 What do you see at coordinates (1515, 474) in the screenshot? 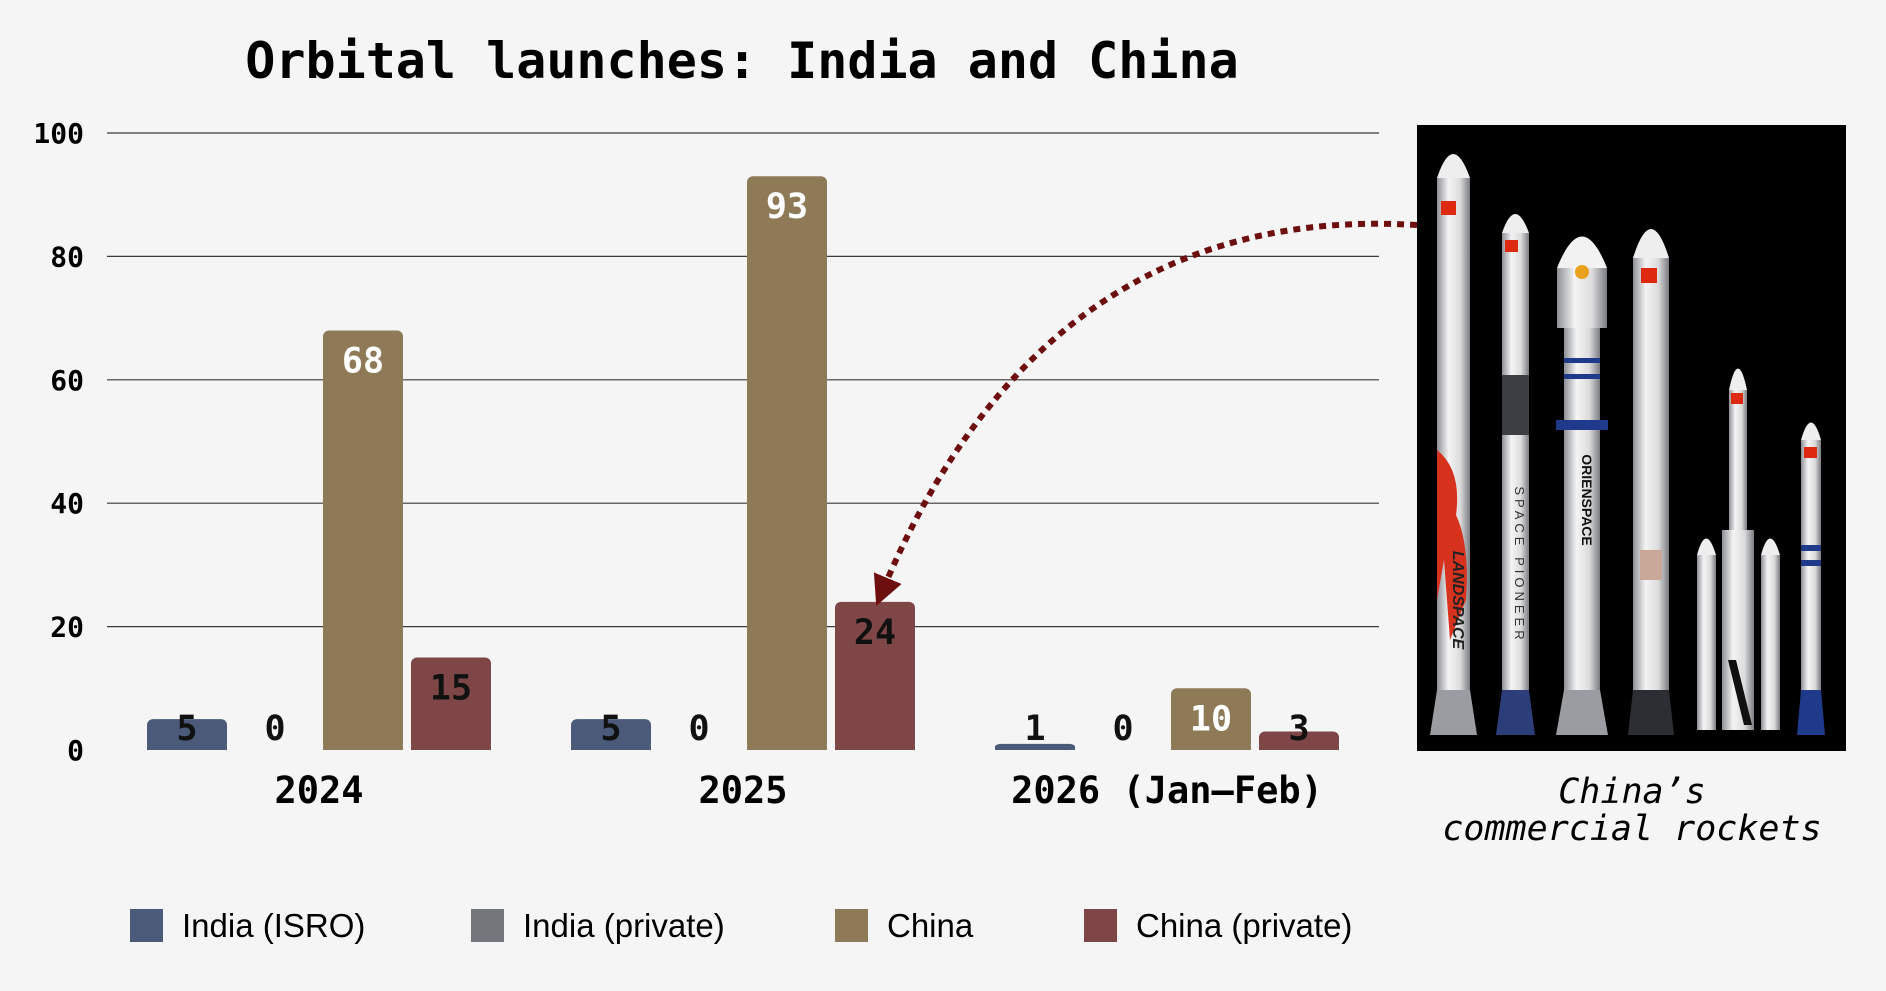
I see `rocket-space-pioneer: SPACE PIONEER` at bounding box center [1515, 474].